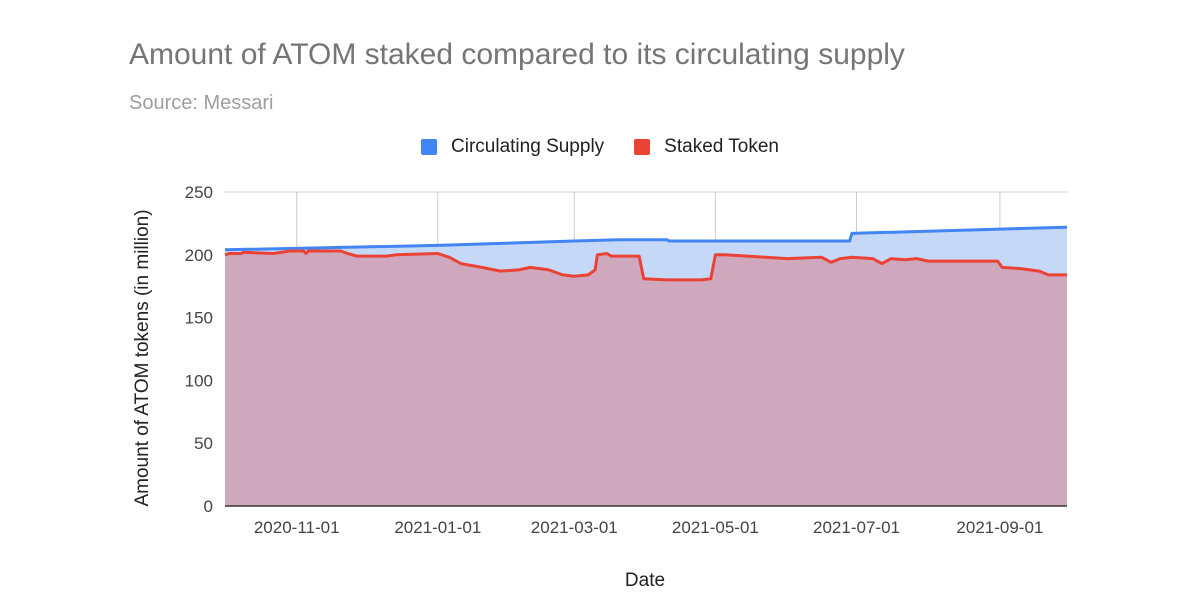  What do you see at coordinates (999, 527) in the screenshot?
I see `x-tick-label: 2021-09-01` at bounding box center [999, 527].